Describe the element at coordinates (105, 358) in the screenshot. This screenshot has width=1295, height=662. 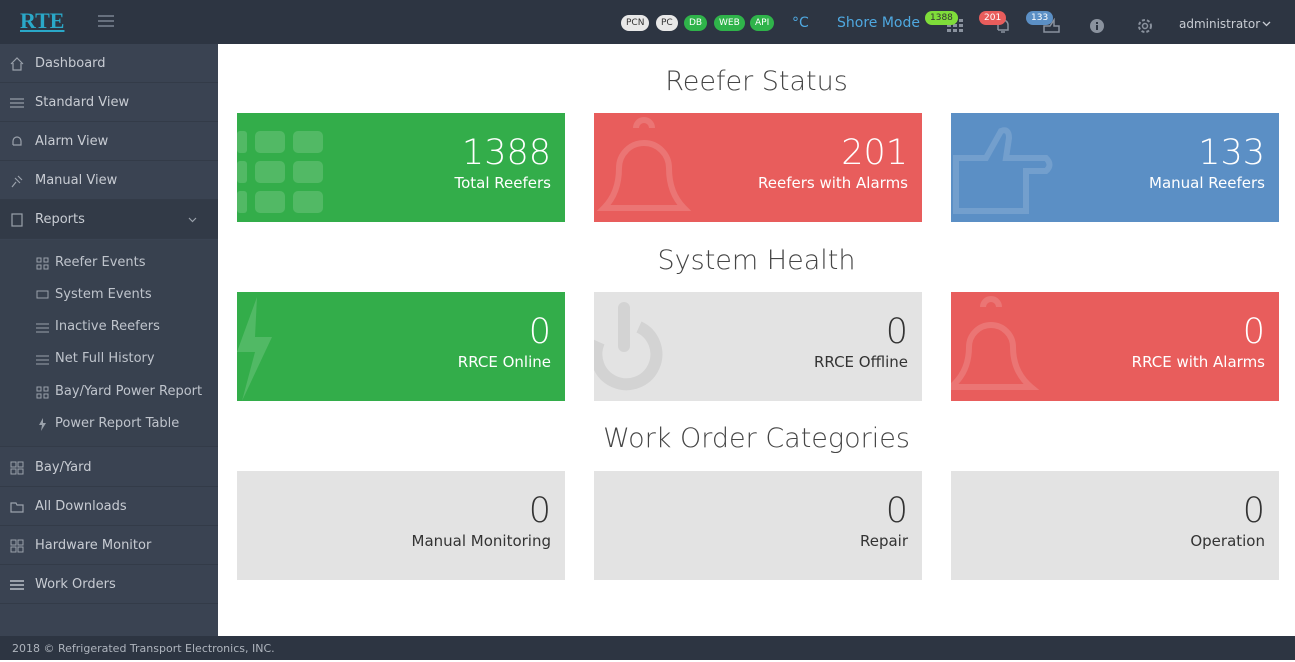
I see `submenu-label: Net Full History` at that location.